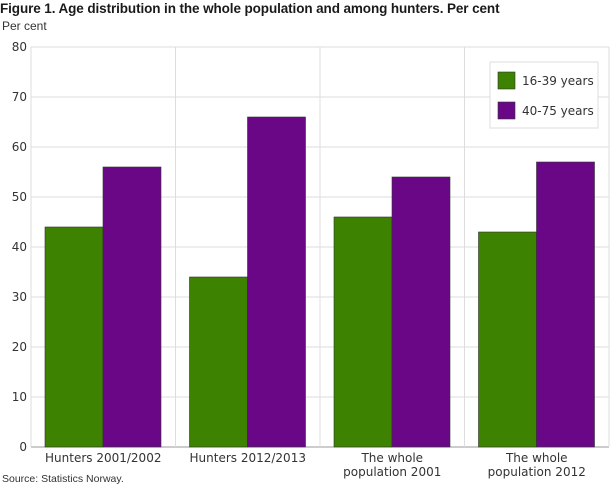  Describe the element at coordinates (19, 147) in the screenshot. I see `y-tick-label: 60` at that location.